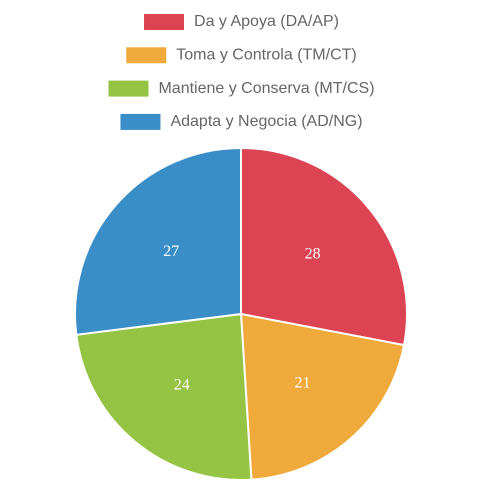 This screenshot has height=483, width=483. What do you see at coordinates (313, 253) in the screenshot?
I see `data-label: 28` at bounding box center [313, 253].